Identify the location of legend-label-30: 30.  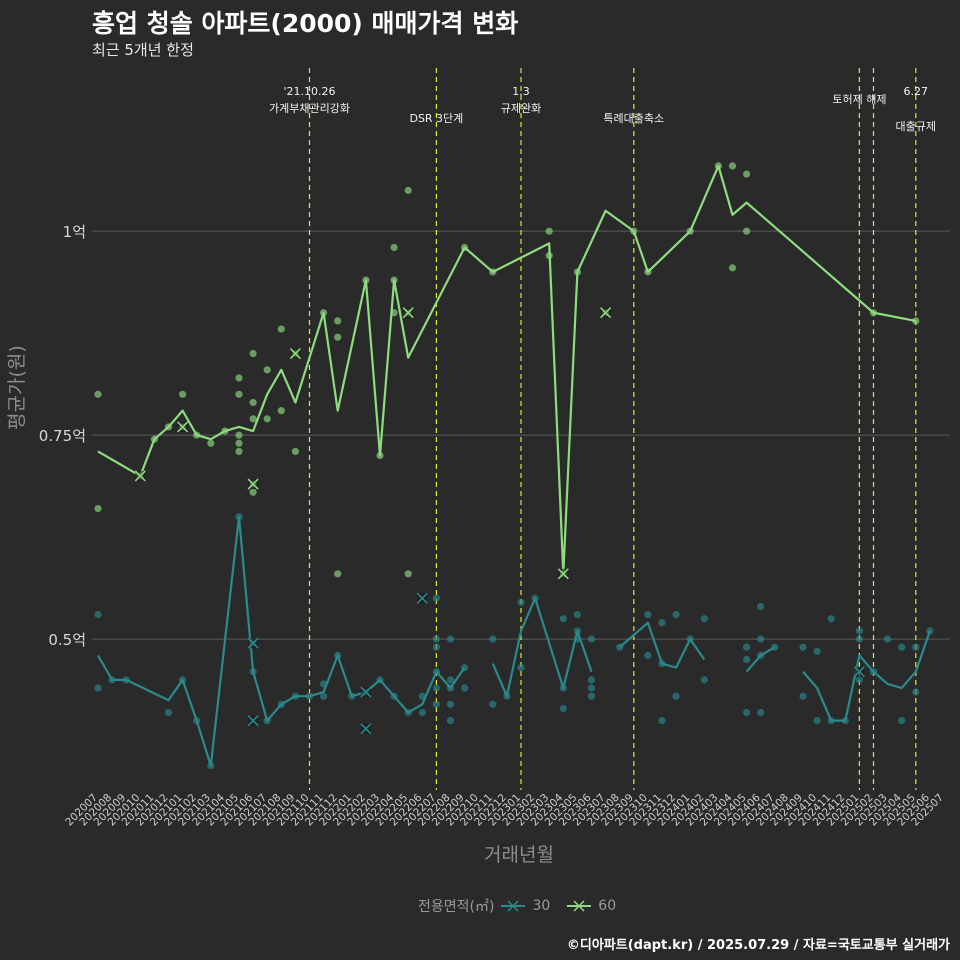
(541, 906).